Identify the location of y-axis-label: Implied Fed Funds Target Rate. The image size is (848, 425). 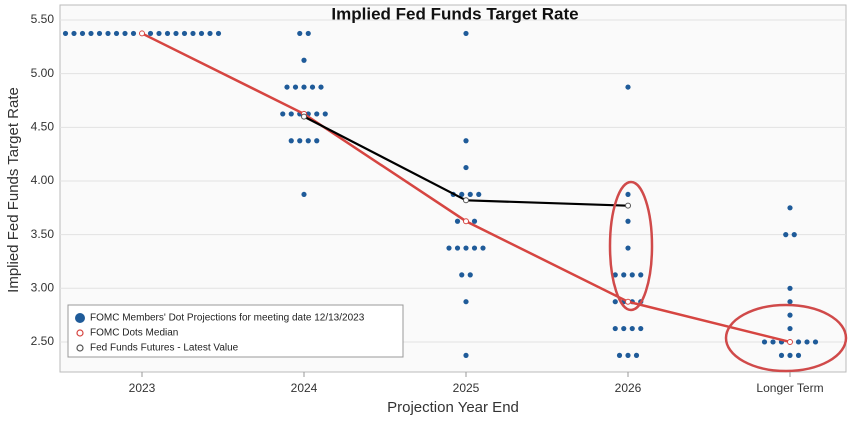
(13, 190).